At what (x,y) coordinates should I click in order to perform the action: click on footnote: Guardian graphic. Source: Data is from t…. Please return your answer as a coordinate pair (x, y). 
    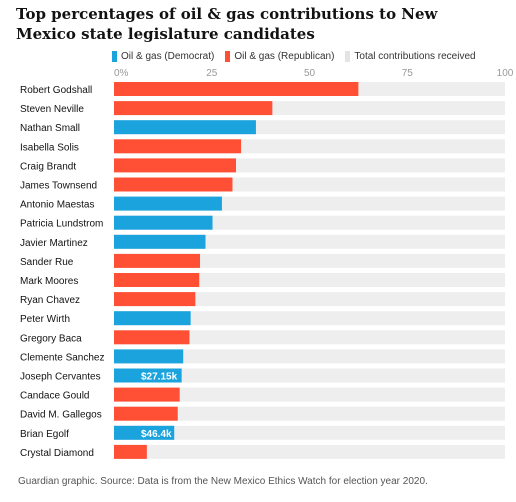
    Looking at the image, I should click on (223, 481).